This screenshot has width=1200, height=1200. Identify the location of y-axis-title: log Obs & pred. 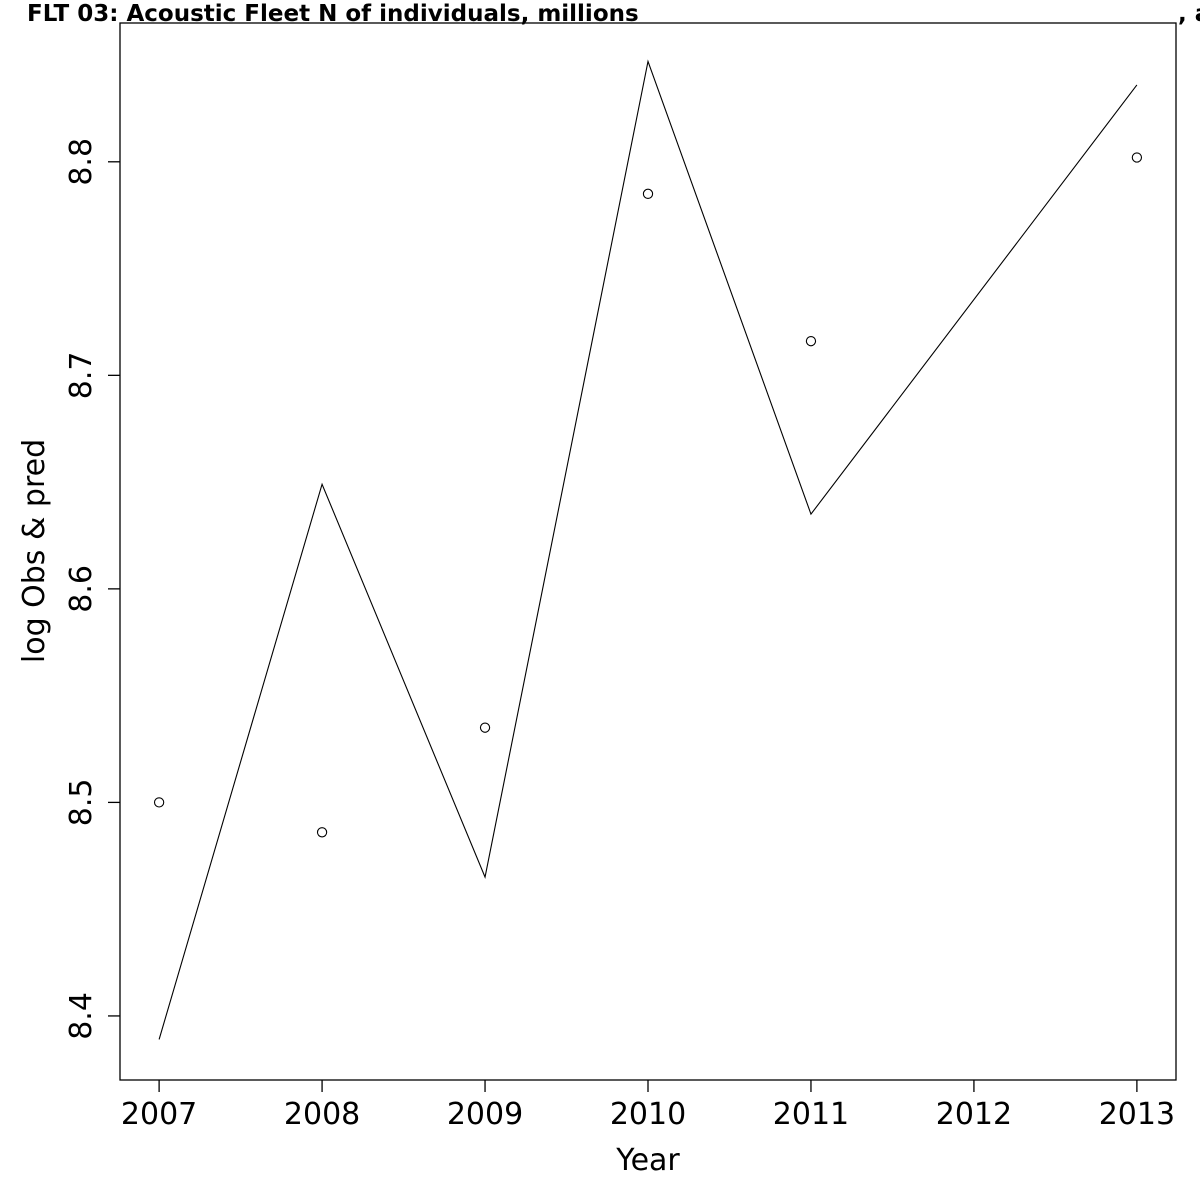
(34, 551).